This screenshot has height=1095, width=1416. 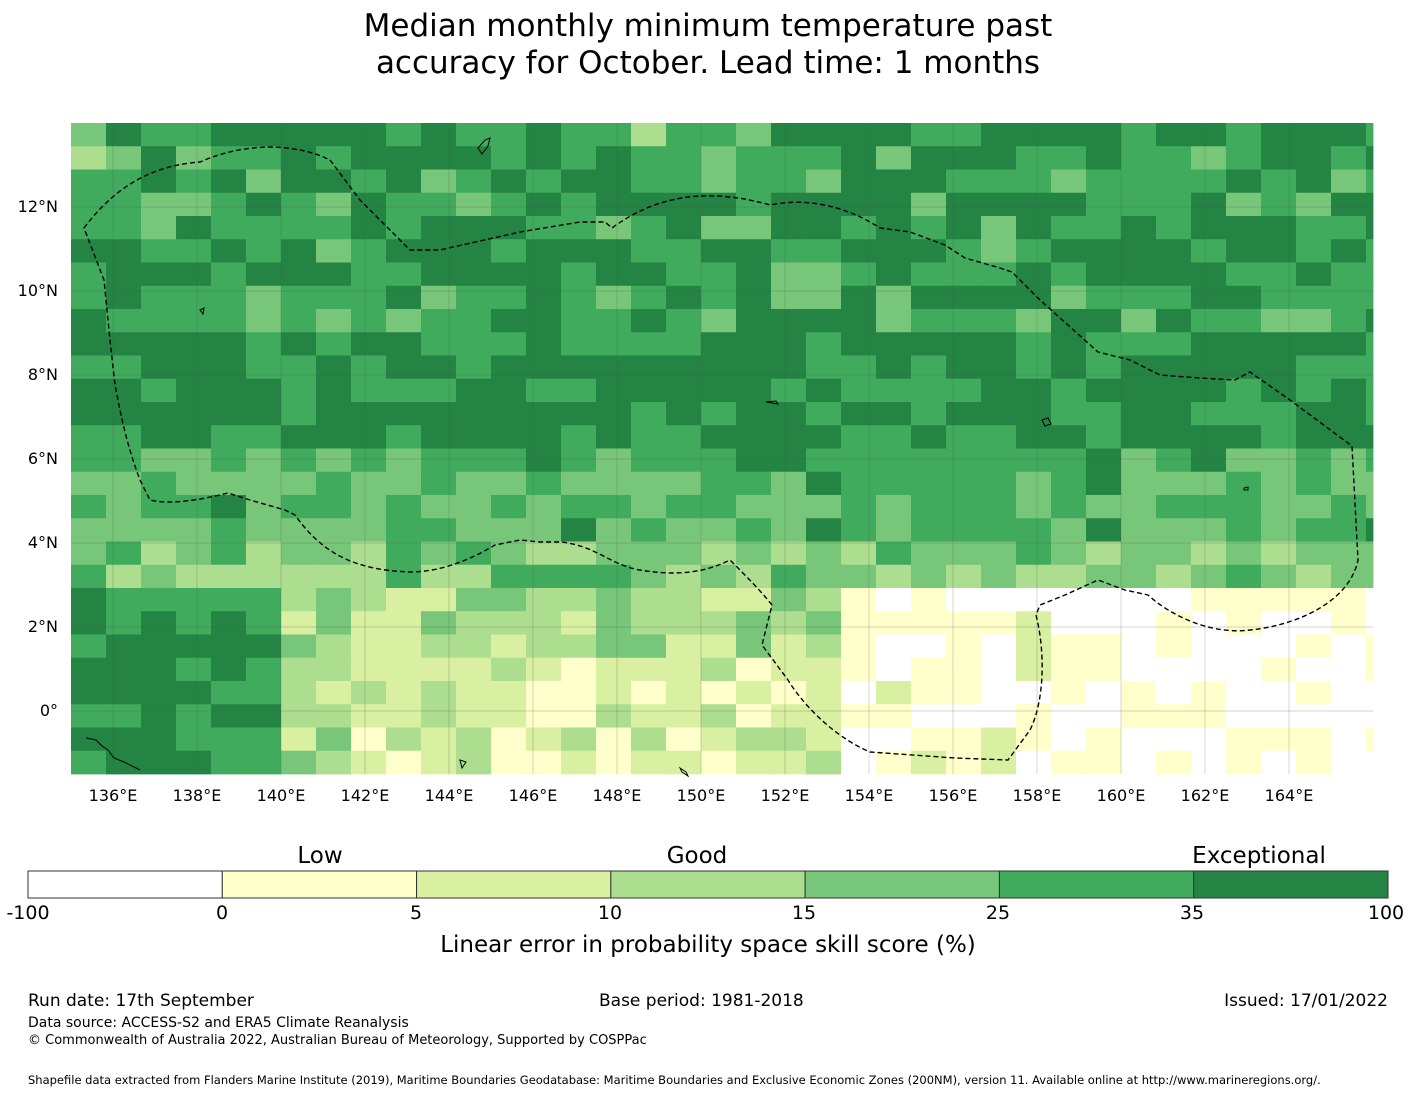 What do you see at coordinates (1192, 913) in the screenshot?
I see `colorbar-tick: 35` at bounding box center [1192, 913].